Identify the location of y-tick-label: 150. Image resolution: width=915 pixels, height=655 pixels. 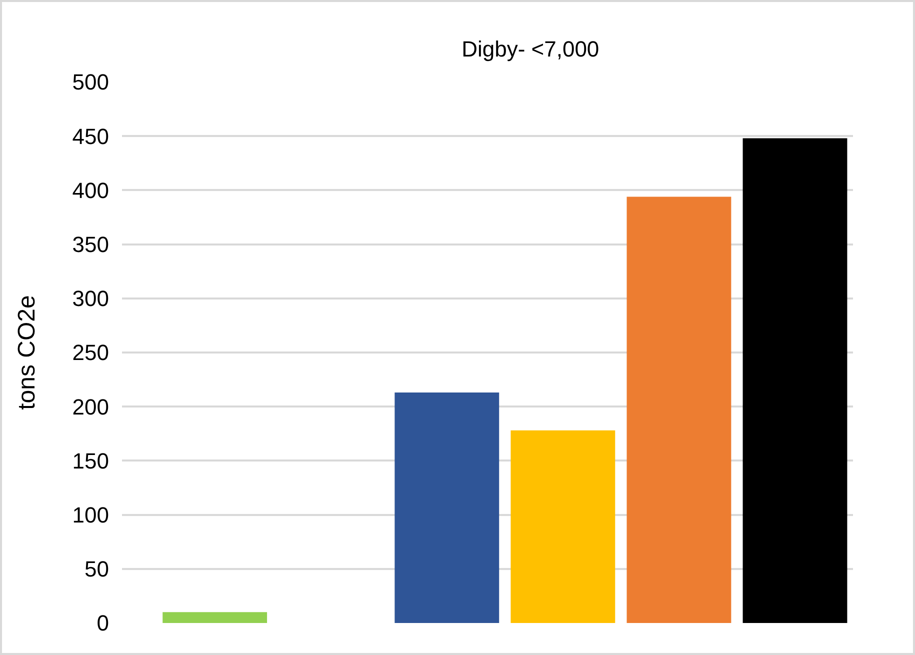
(90, 461).